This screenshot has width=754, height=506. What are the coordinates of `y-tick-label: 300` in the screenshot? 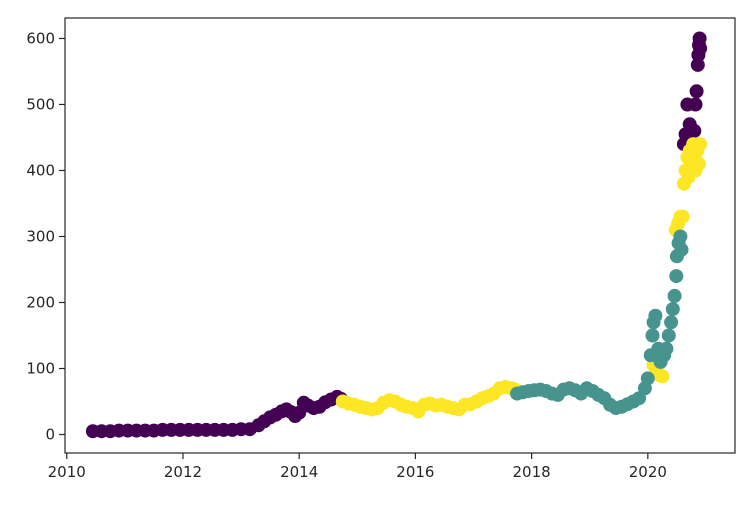 It's located at (40, 236).